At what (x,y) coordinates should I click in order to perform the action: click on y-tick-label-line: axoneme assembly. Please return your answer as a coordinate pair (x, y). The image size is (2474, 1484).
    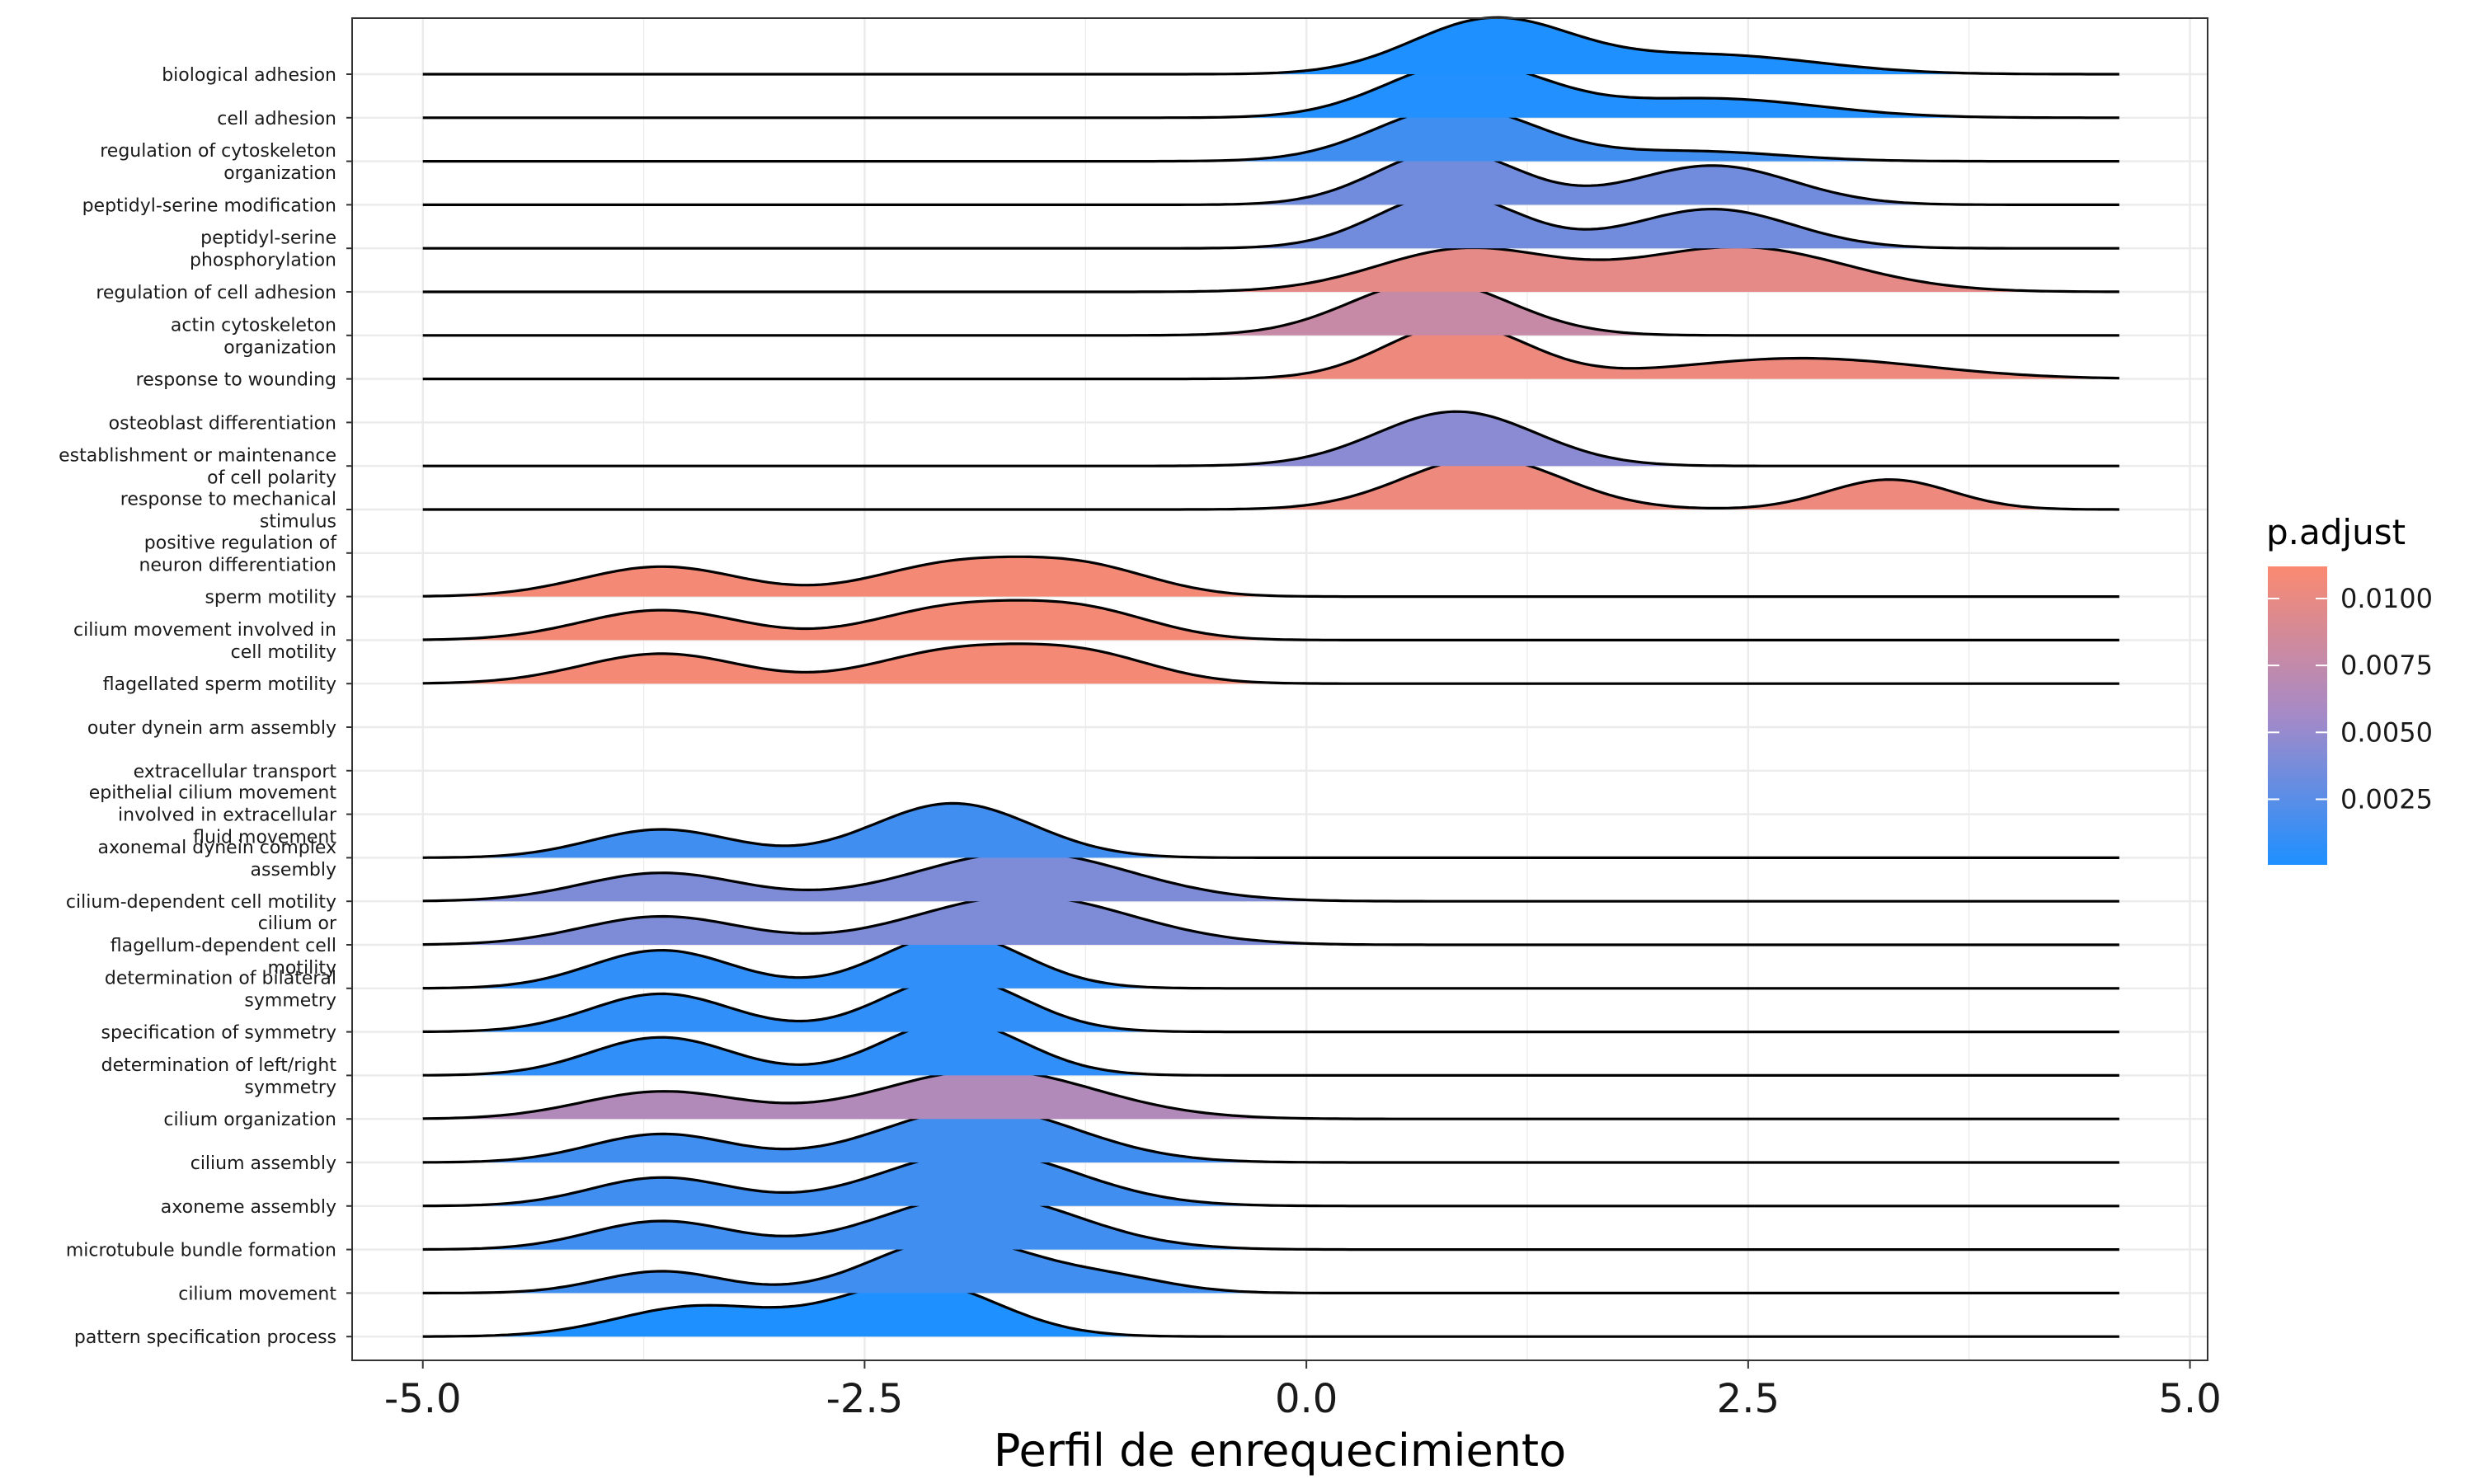
    Looking at the image, I should click on (248, 1207).